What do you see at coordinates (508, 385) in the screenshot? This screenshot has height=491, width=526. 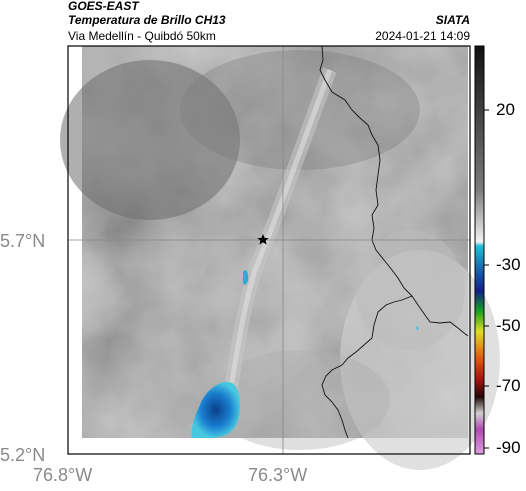 I see `colorbar-label: -70` at bounding box center [508, 385].